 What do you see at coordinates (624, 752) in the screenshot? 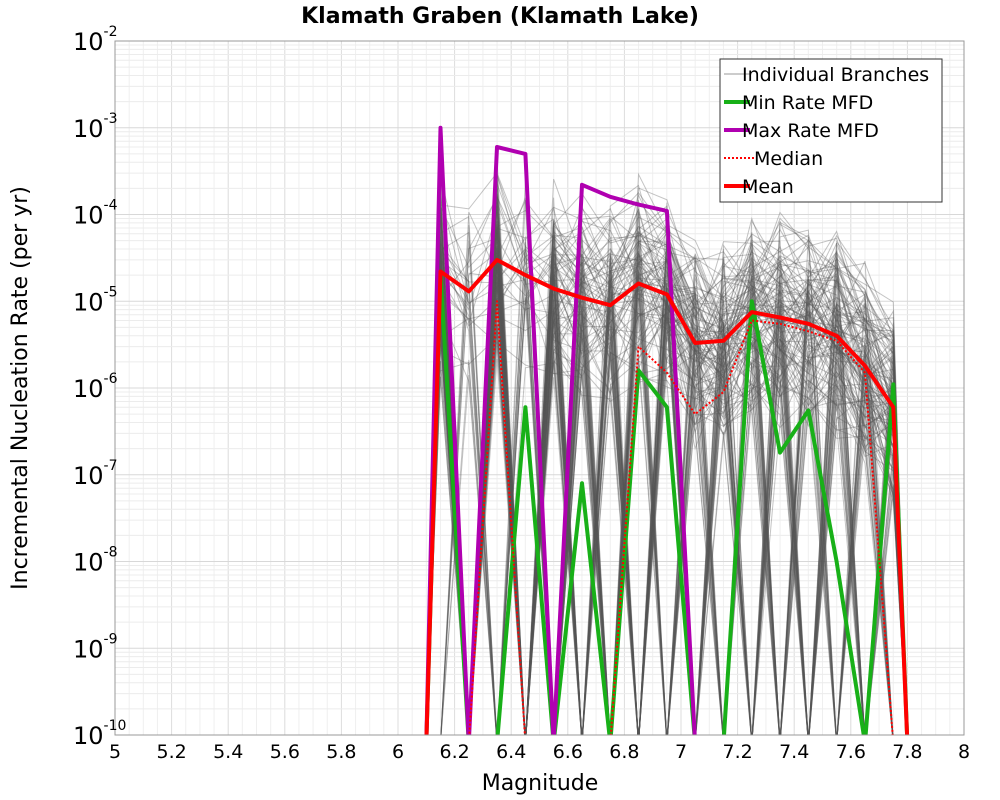
I see `x-tick-label: 6.8` at bounding box center [624, 752].